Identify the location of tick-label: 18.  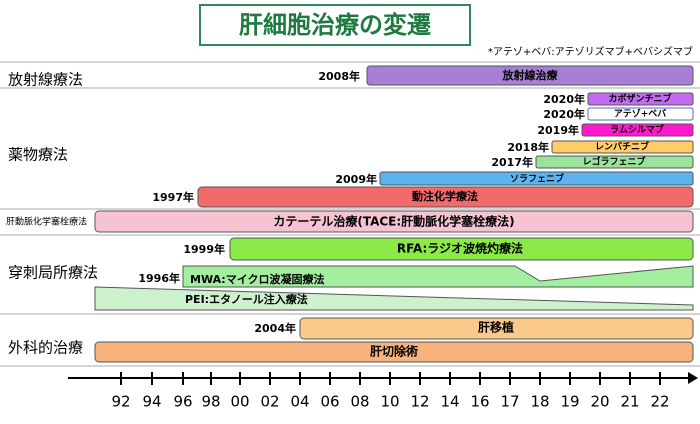
(539, 402).